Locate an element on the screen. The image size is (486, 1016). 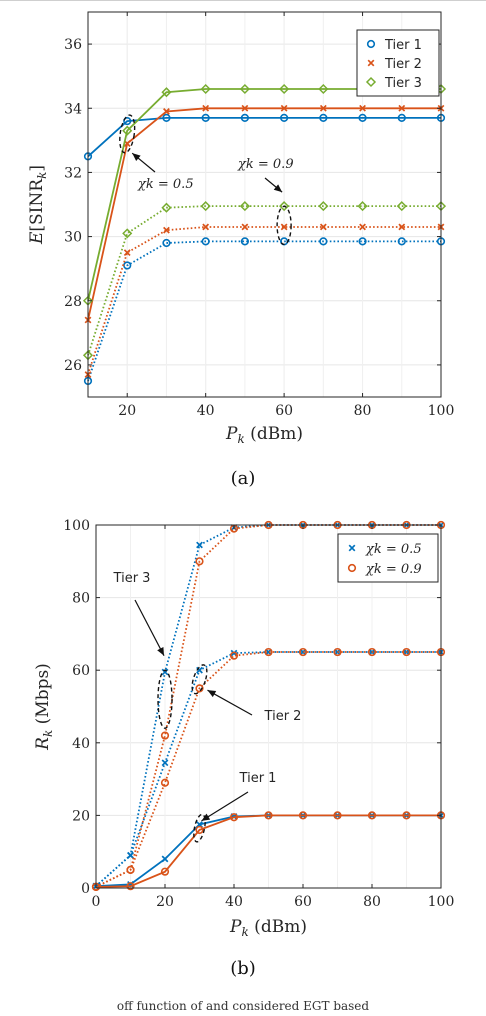
legend-b: χk = 0.5 χk = 0.9 is located at coordinates (388, 558).